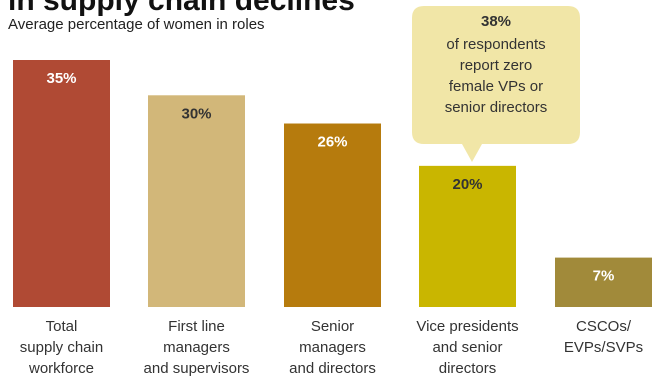 The width and height of the screenshot is (652, 377). Describe the element at coordinates (467, 184) in the screenshot. I see `bar-value-label-3: 20%` at that location.